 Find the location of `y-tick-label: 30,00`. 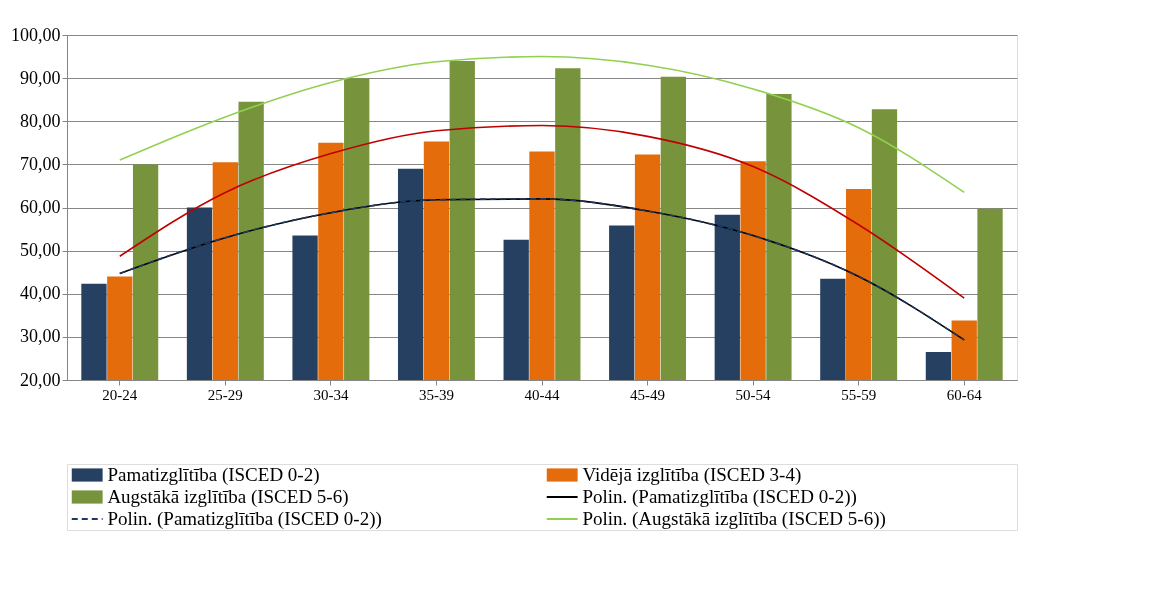

y-tick-label: 30,00 is located at coordinates (40, 336).